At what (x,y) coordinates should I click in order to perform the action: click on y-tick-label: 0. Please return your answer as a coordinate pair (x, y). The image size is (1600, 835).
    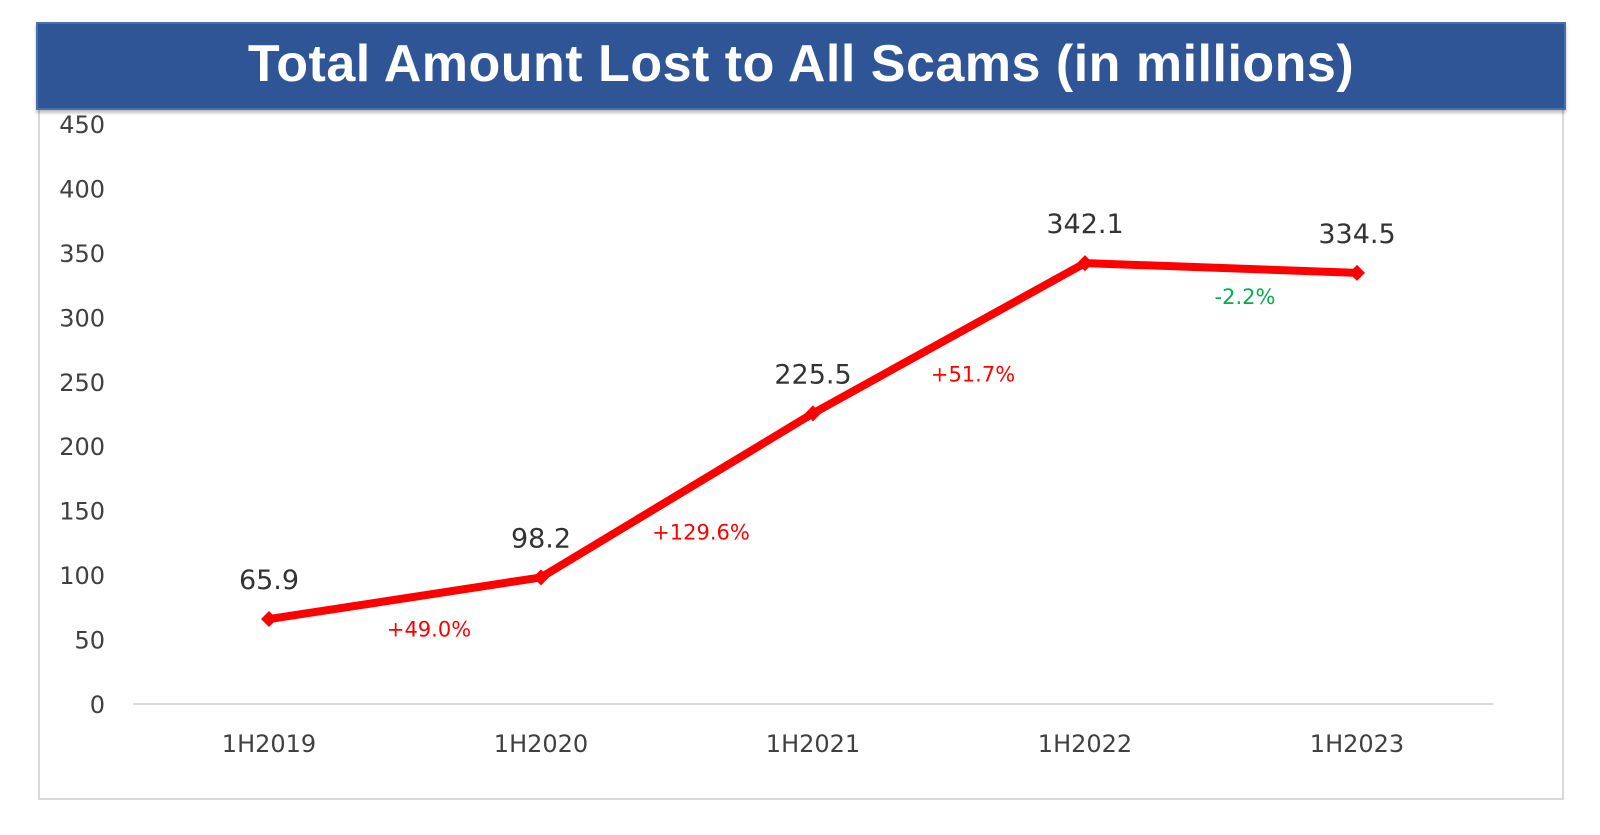
    Looking at the image, I should click on (97, 705).